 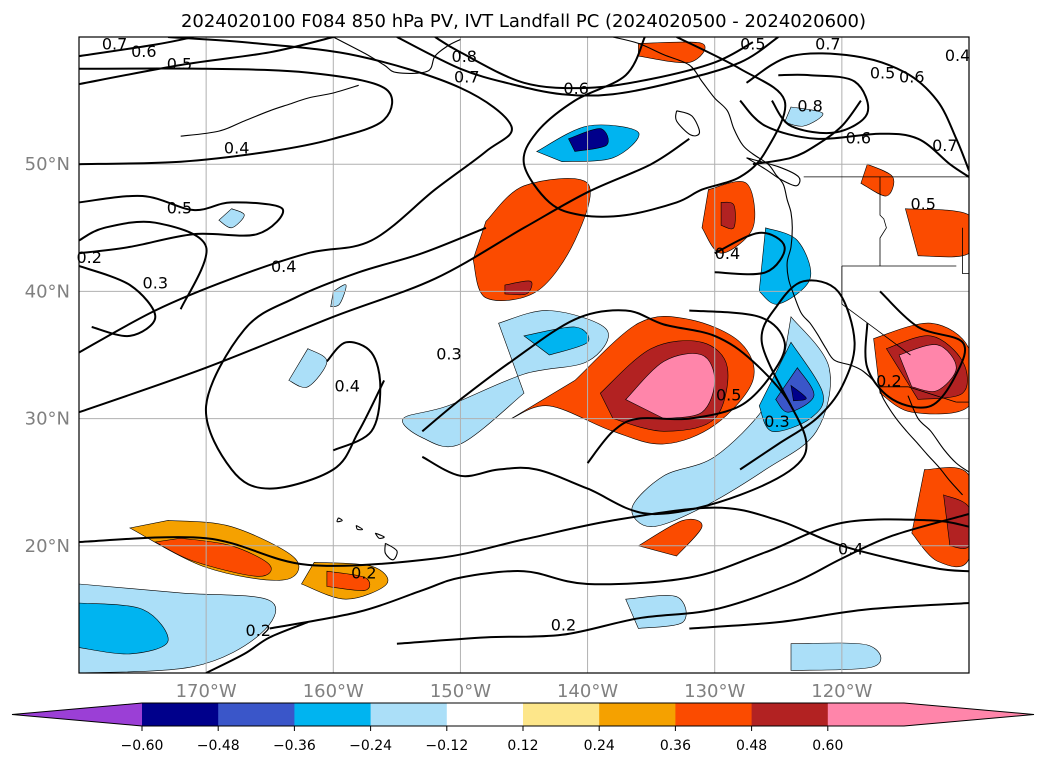 I want to click on lon-tick-label: 150°W, so click(x=460, y=691).